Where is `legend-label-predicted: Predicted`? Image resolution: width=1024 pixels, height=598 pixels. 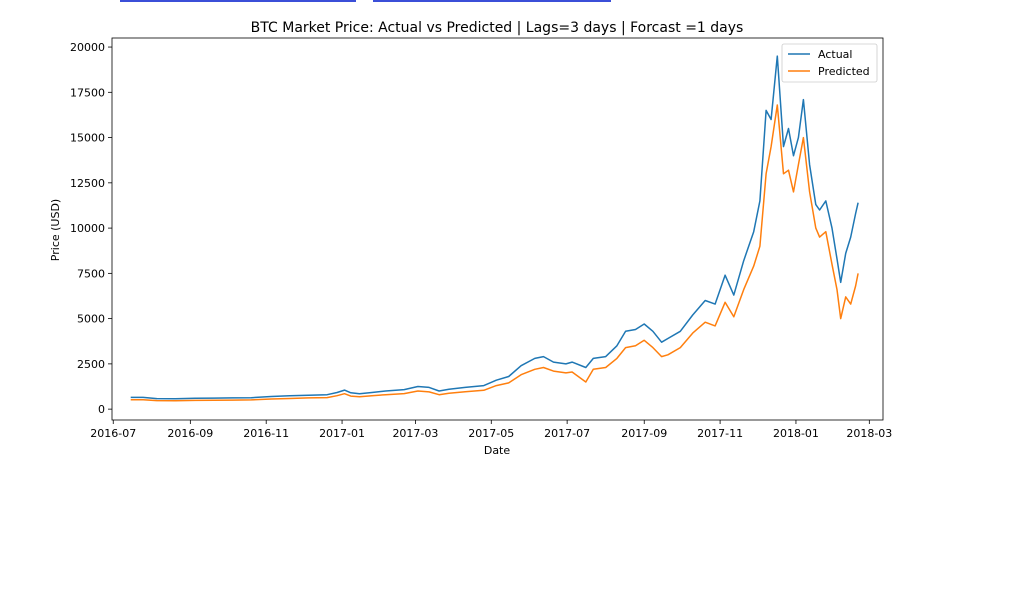
legend-label-predicted: Predicted is located at coordinates (844, 71).